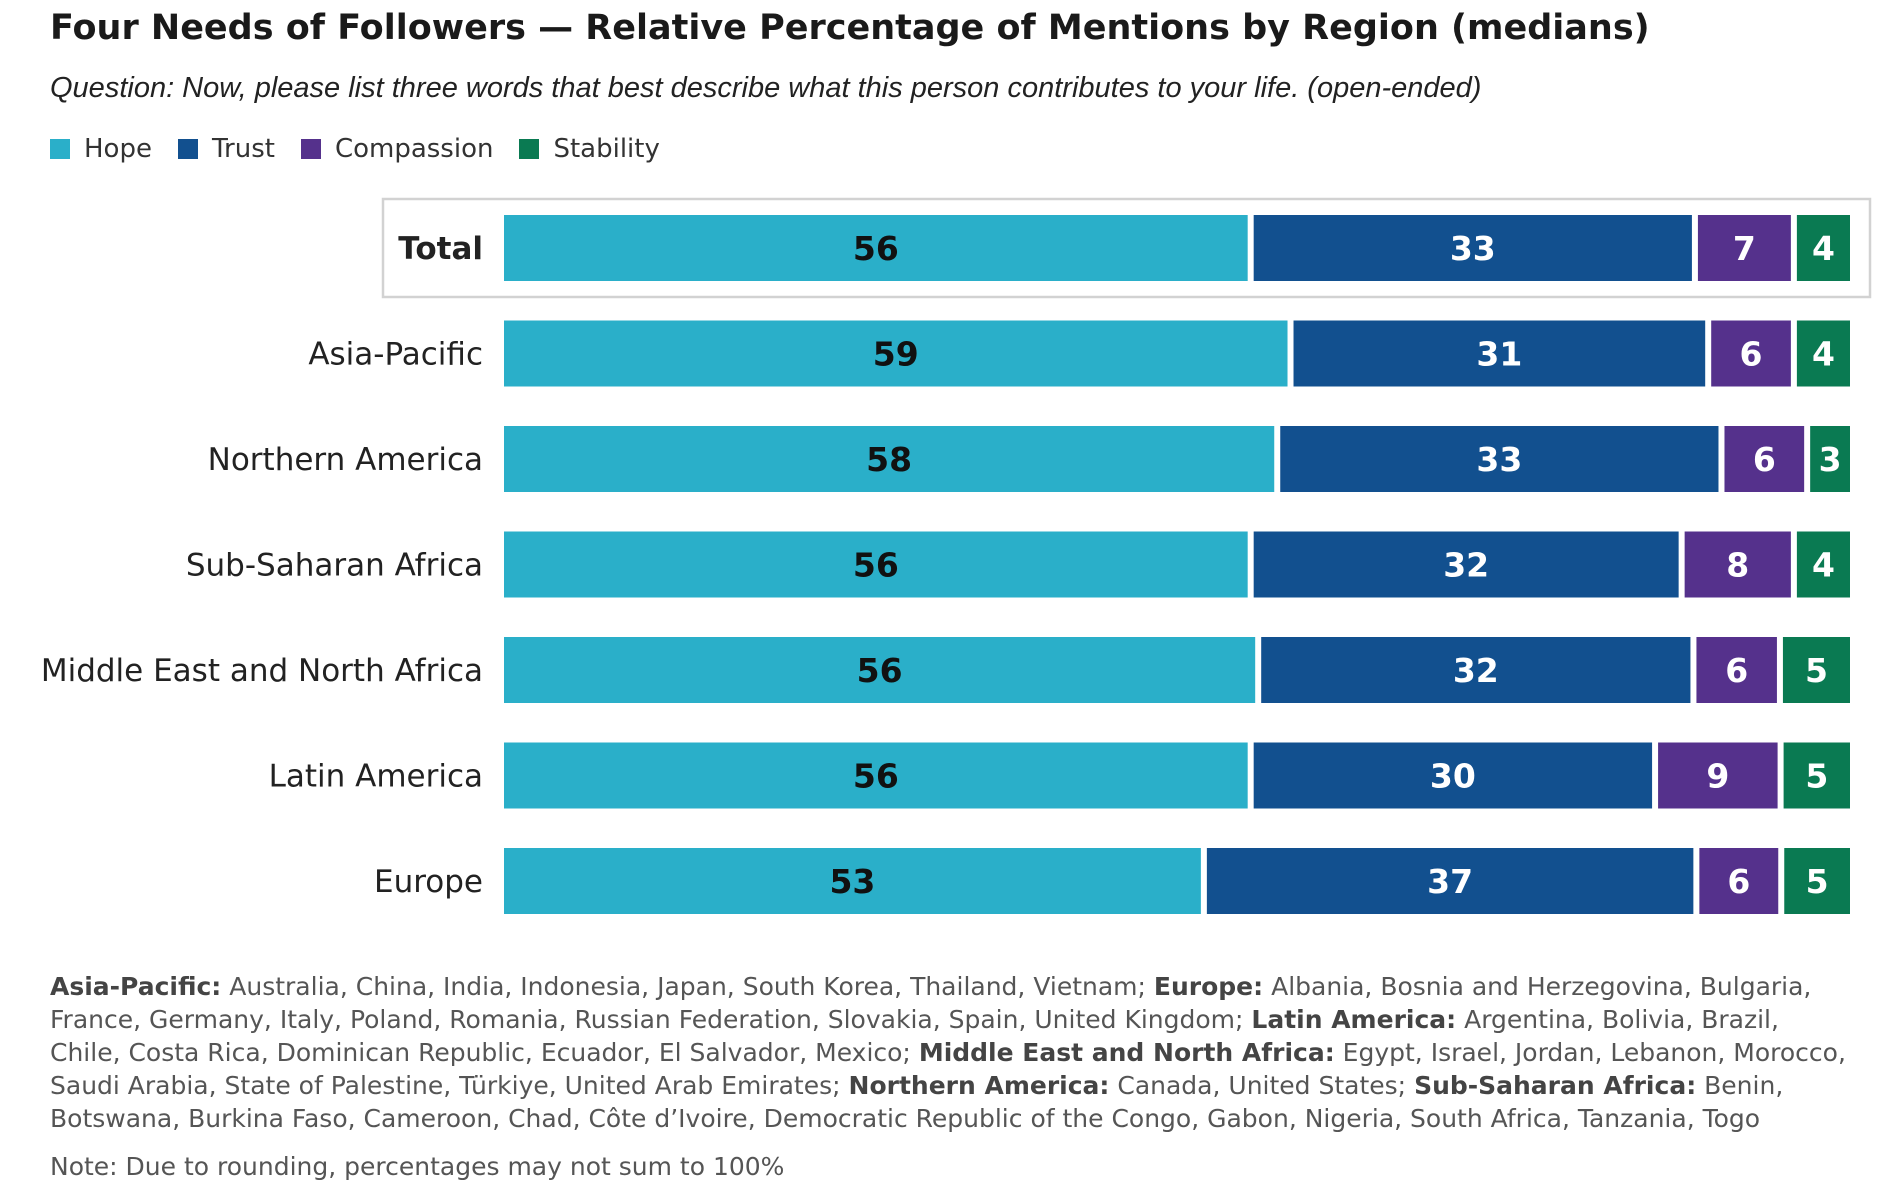 This screenshot has height=1187, width=1890. What do you see at coordinates (440, 249) in the screenshot?
I see `category-label: Total` at bounding box center [440, 249].